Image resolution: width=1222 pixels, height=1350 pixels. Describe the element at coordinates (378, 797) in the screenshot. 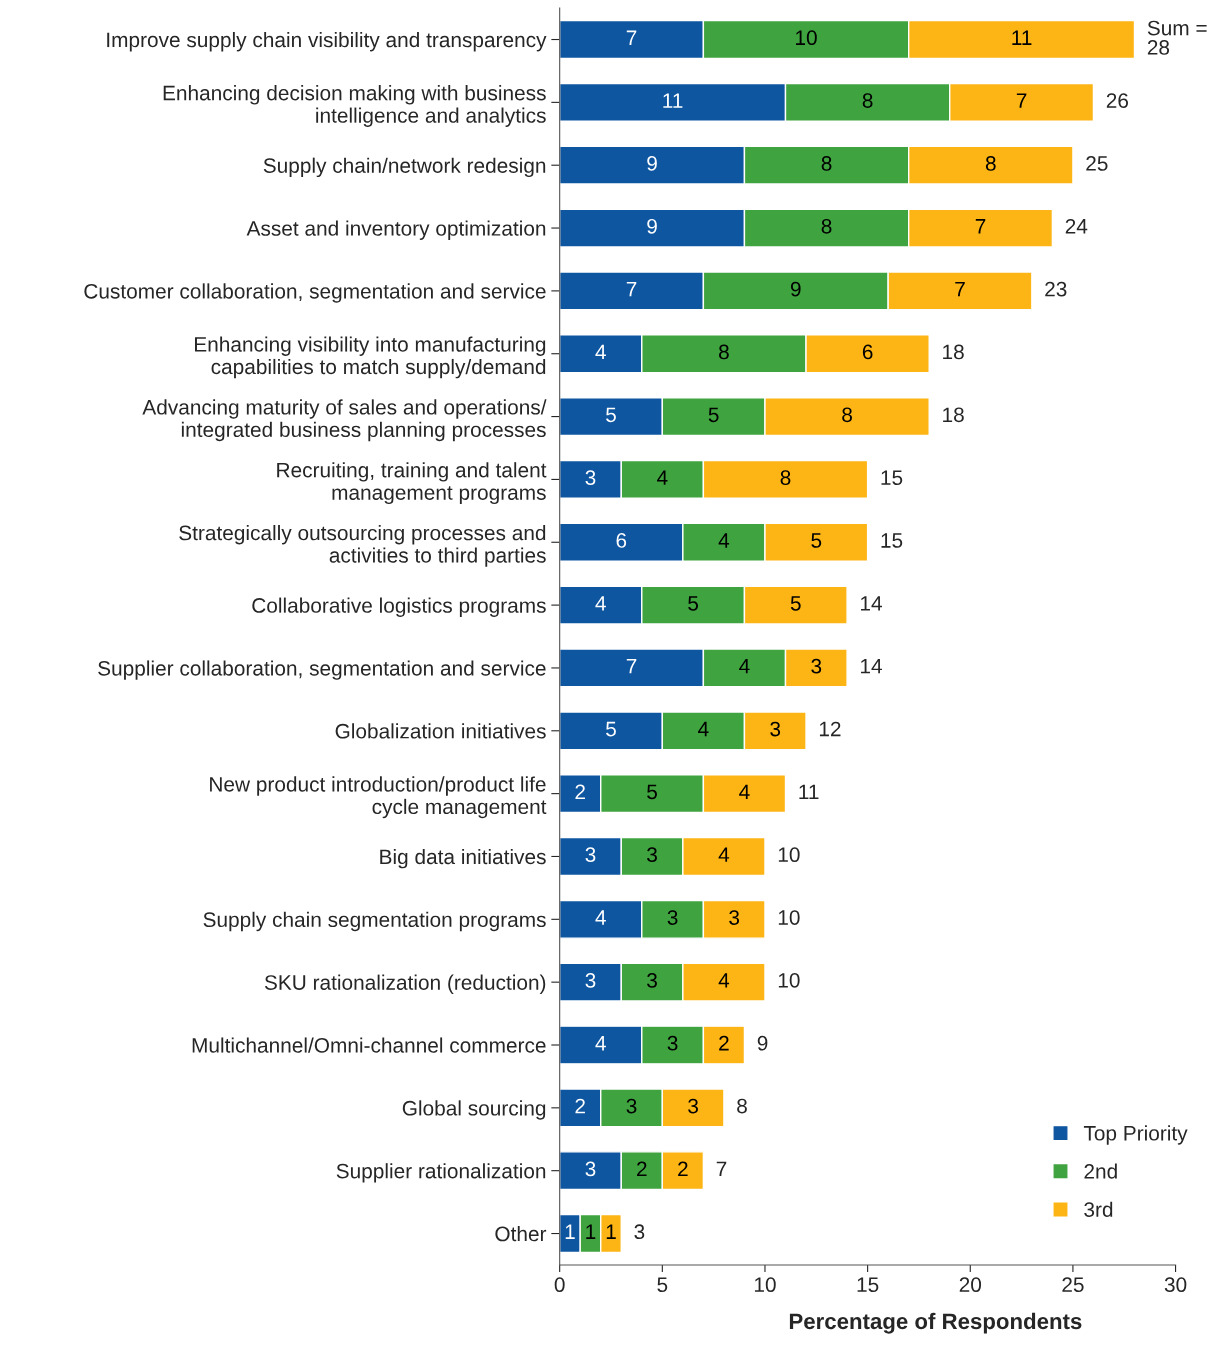

I see `y-tick-label: New product introduction/product life cycle management` at that location.